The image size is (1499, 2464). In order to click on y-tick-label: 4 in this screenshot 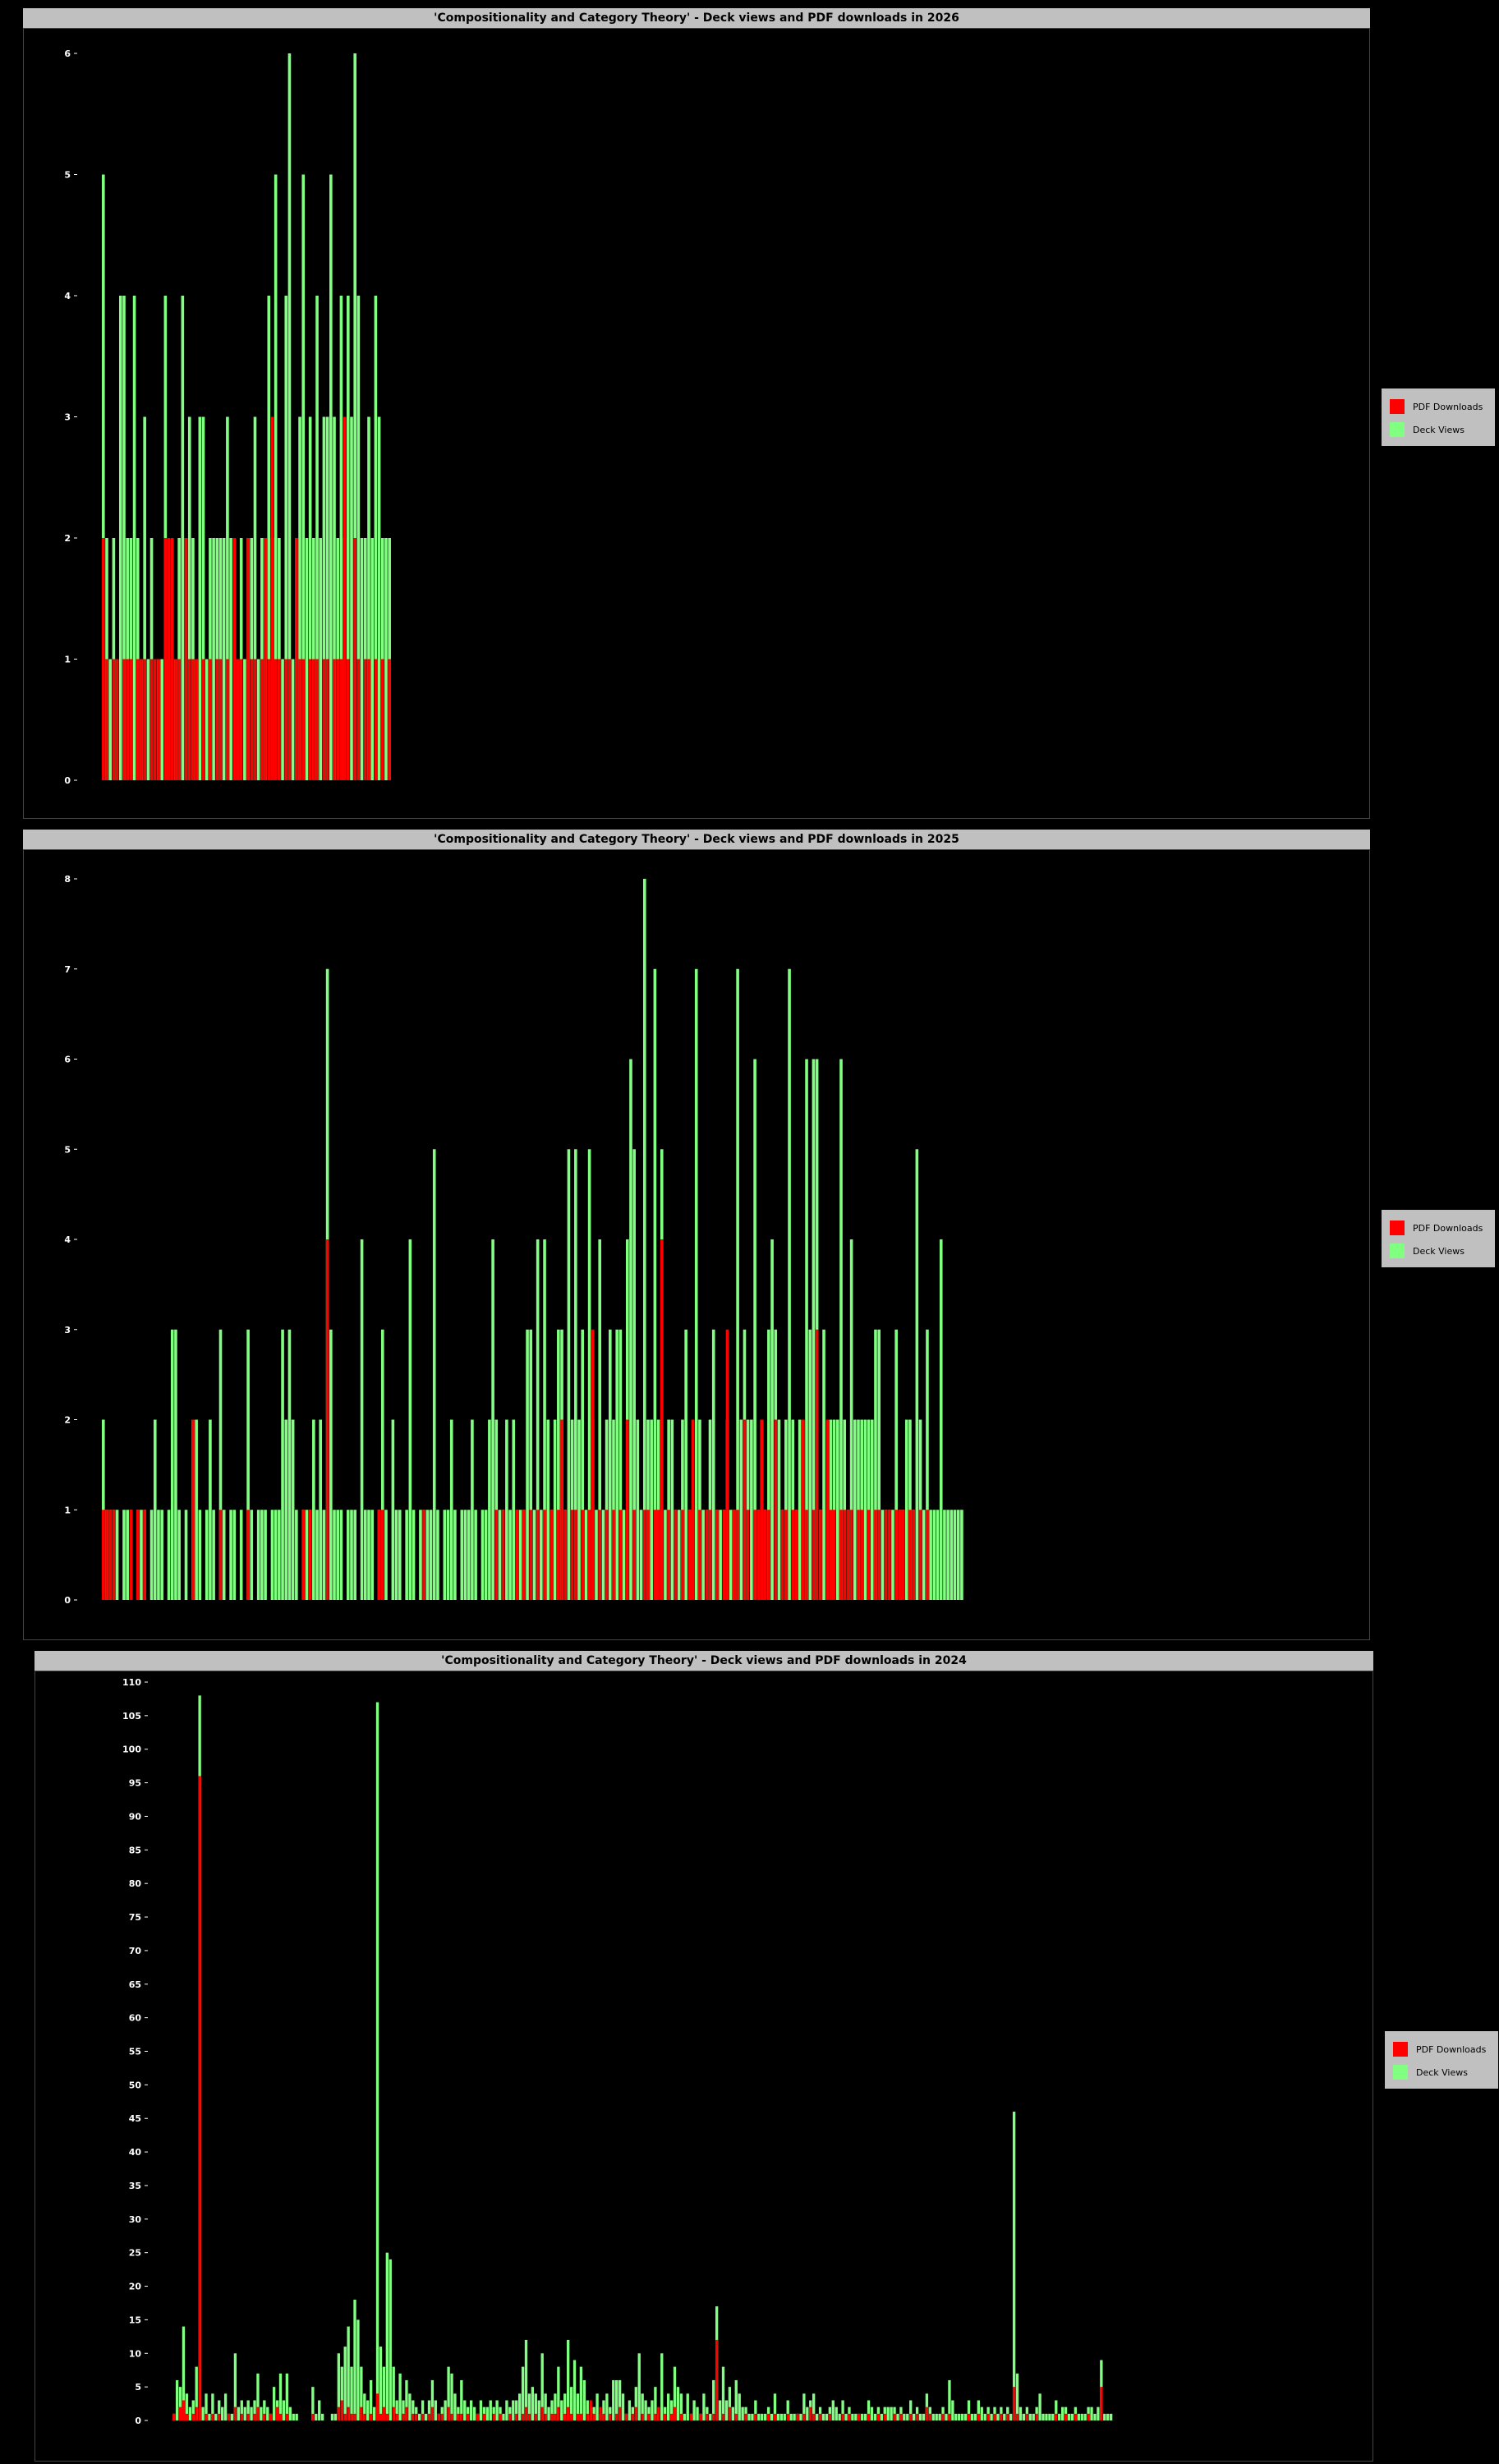, I will do `click(67, 296)`.